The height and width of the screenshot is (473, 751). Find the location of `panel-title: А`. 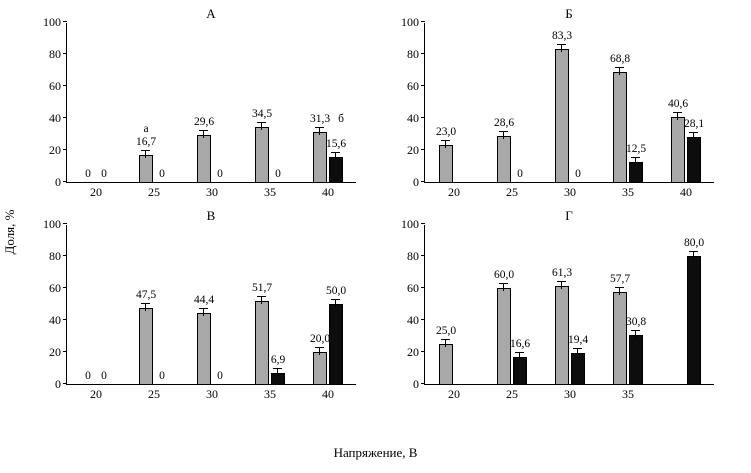

panel-title: А is located at coordinates (211, 13).